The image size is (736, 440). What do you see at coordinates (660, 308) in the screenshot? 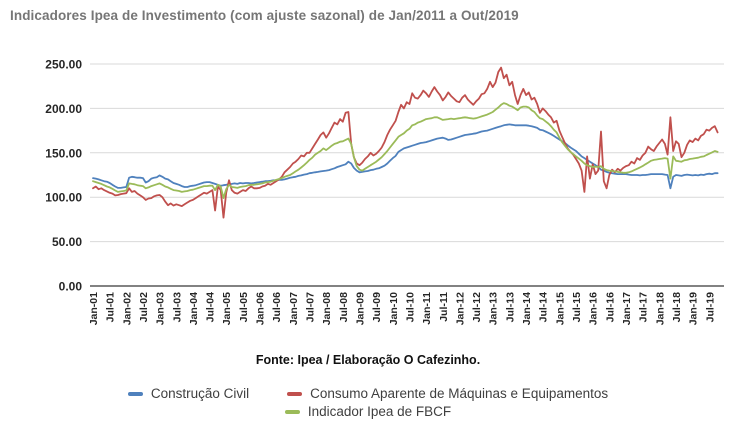
I see `x-tick-label: Jan-18` at bounding box center [660, 308].